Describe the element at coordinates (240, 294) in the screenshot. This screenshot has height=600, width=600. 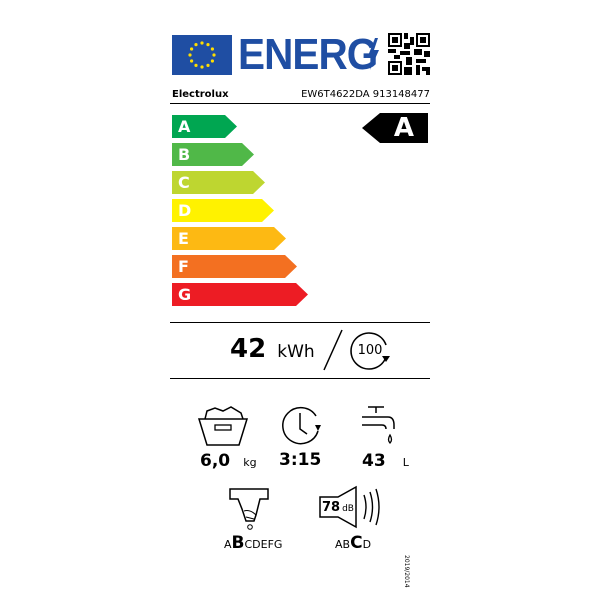
I see `energy-class-bar-g: G` at that location.